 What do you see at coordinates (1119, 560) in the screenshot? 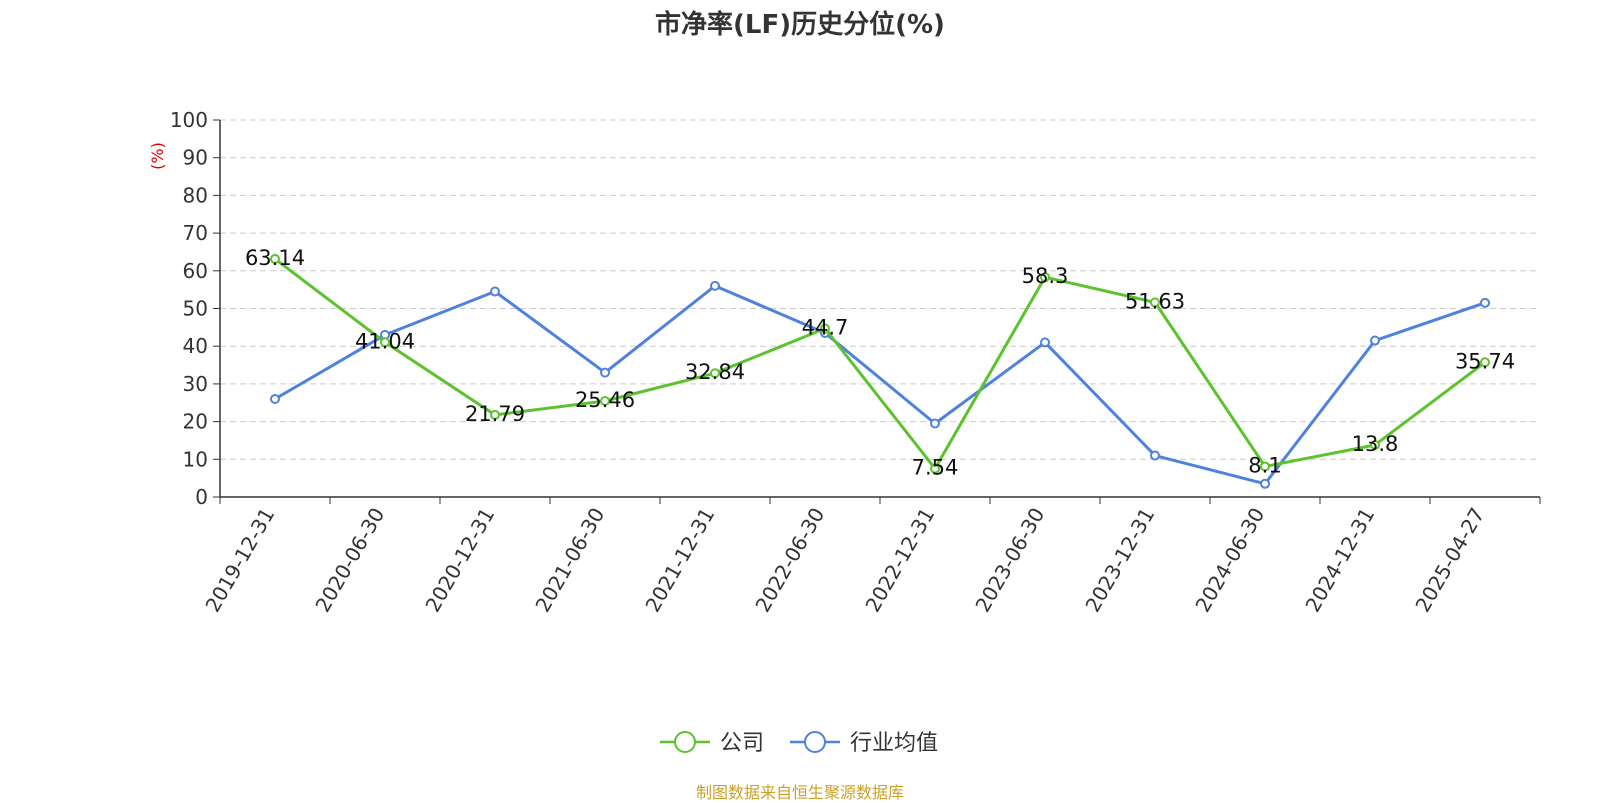
I see `x-tick-label: 2023-12-31` at bounding box center [1119, 560].